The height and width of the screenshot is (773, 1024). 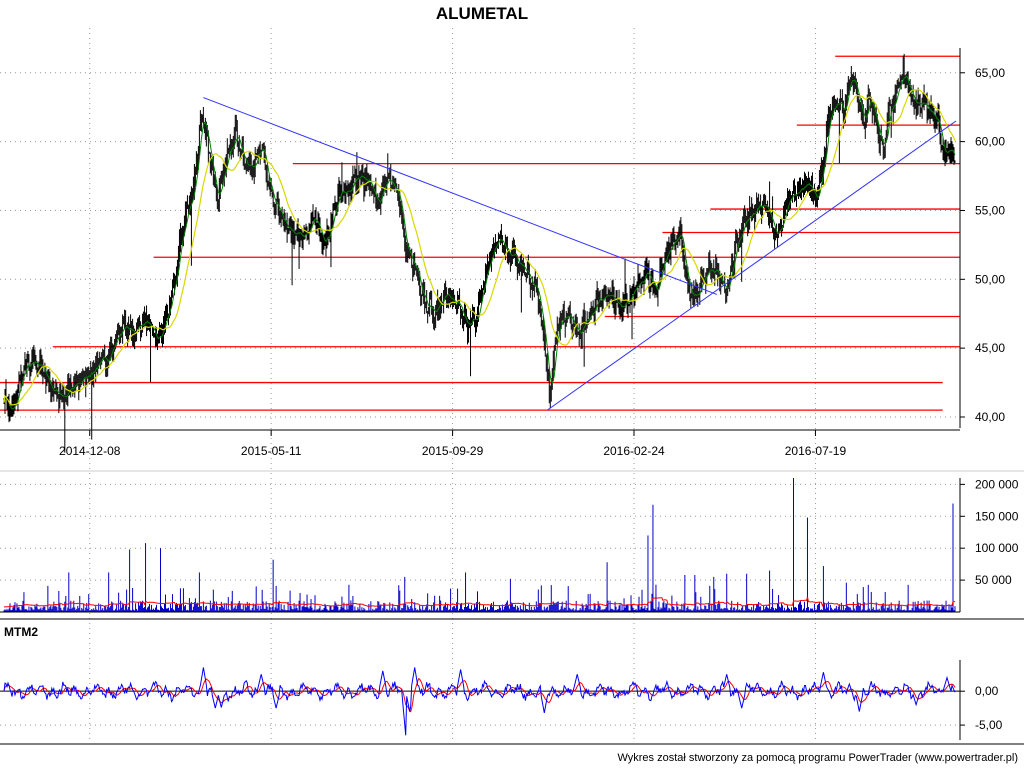 I want to click on price-y-tick-label: 45,00, so click(x=990, y=348).